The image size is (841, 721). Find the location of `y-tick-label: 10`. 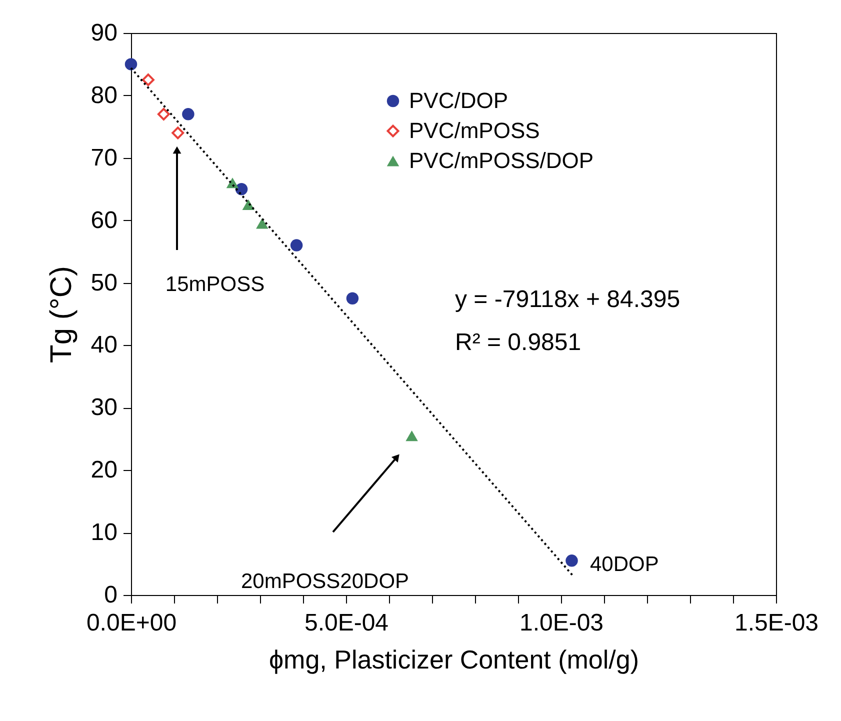

y-tick-label: 10 is located at coordinates (104, 532).